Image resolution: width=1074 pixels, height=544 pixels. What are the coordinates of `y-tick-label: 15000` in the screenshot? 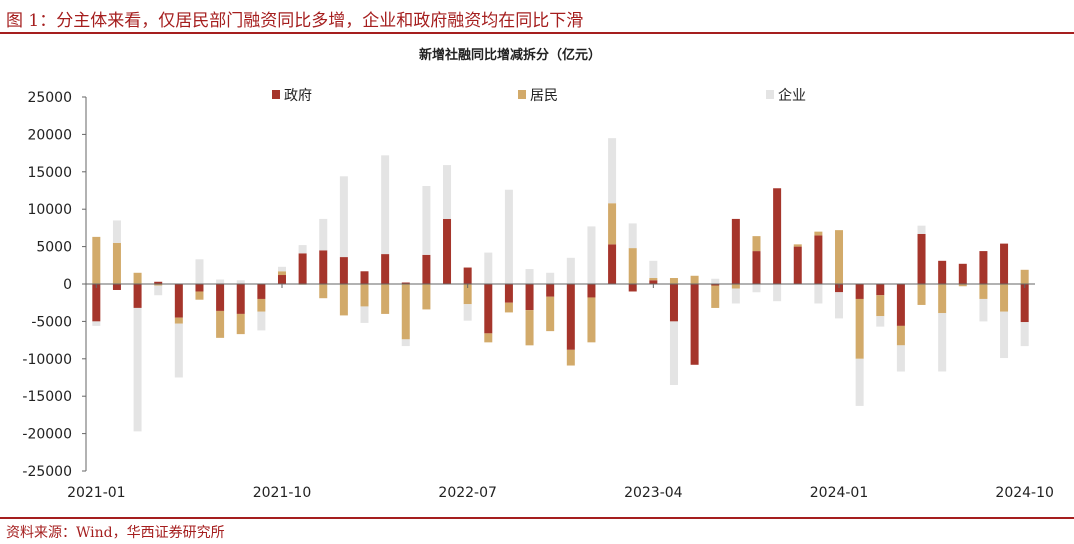 It's located at (49, 173).